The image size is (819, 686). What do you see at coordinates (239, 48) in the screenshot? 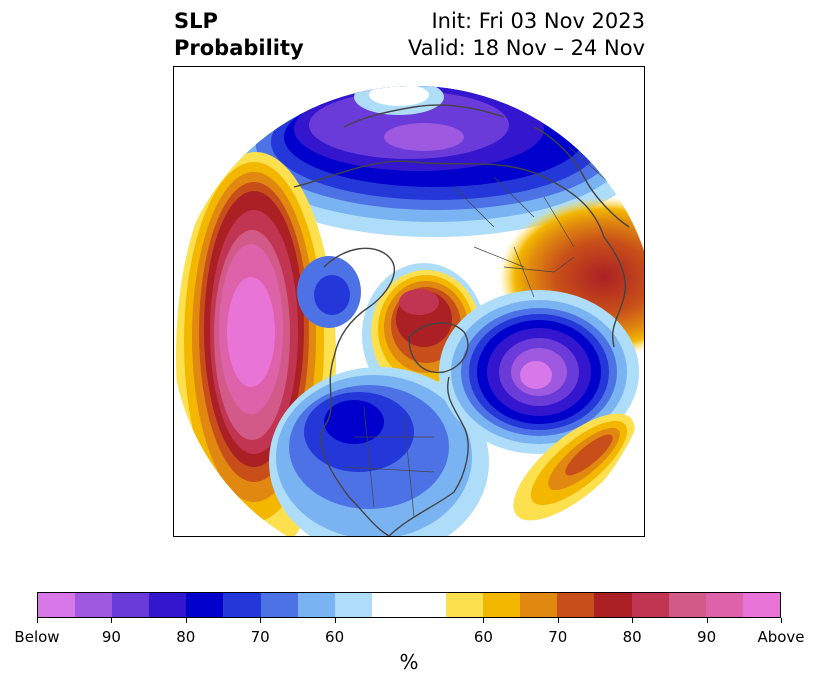
I see `title-product: Probability` at bounding box center [239, 48].